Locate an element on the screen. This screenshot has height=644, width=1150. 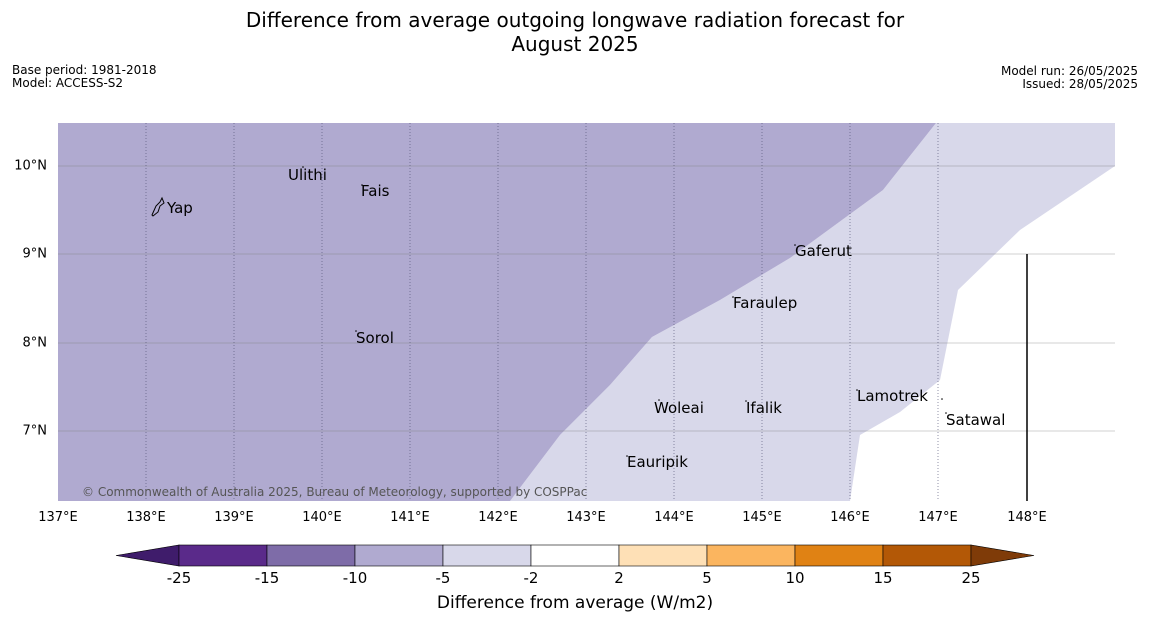
lon-label-140E: 140°E is located at coordinates (322, 517).